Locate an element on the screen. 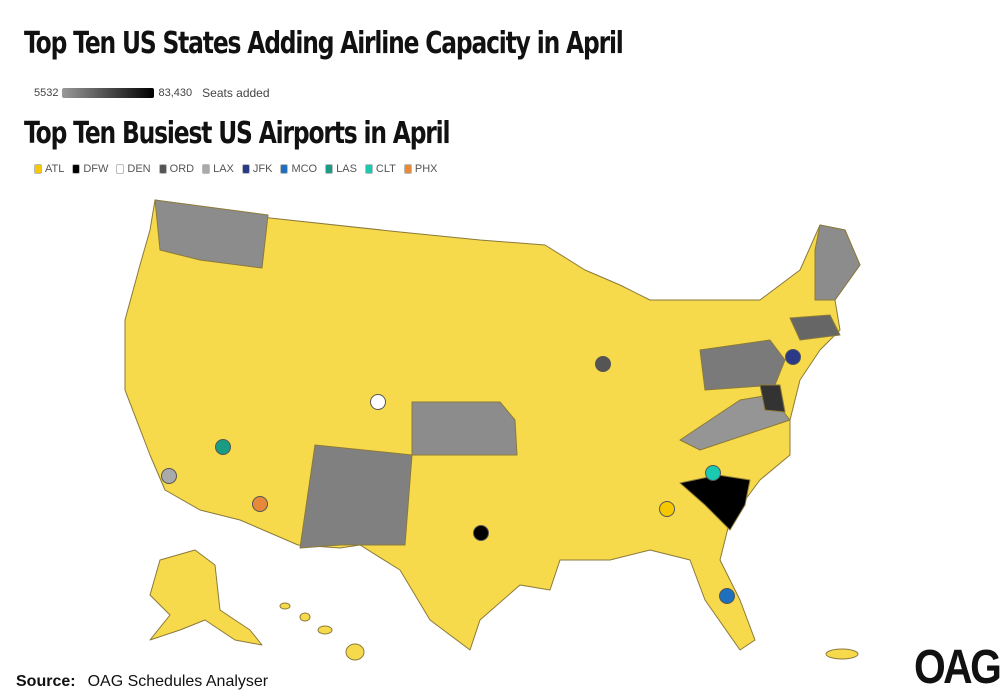 The height and width of the screenshot is (700, 1000). capacity-scale: 5532 83,430 Seats added is located at coordinates (152, 93).